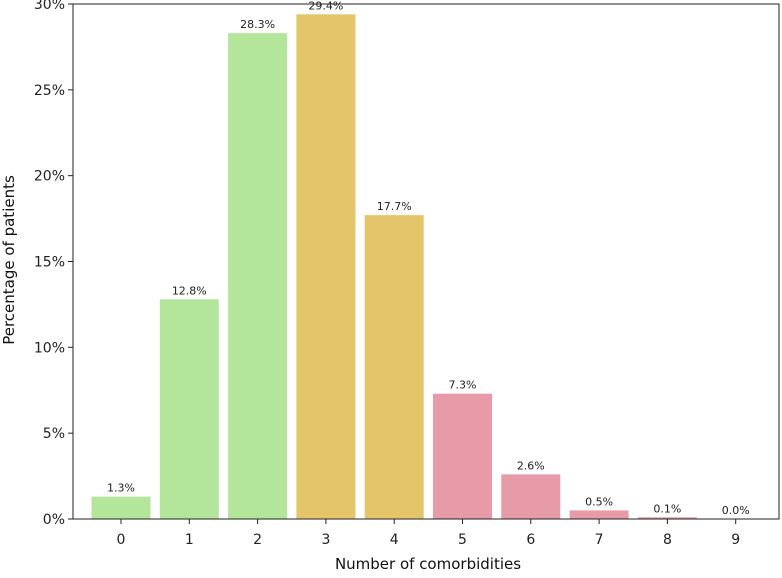 Image resolution: width=782 pixels, height=578 pixels. I want to click on data-label-6: 2.6%, so click(531, 465).